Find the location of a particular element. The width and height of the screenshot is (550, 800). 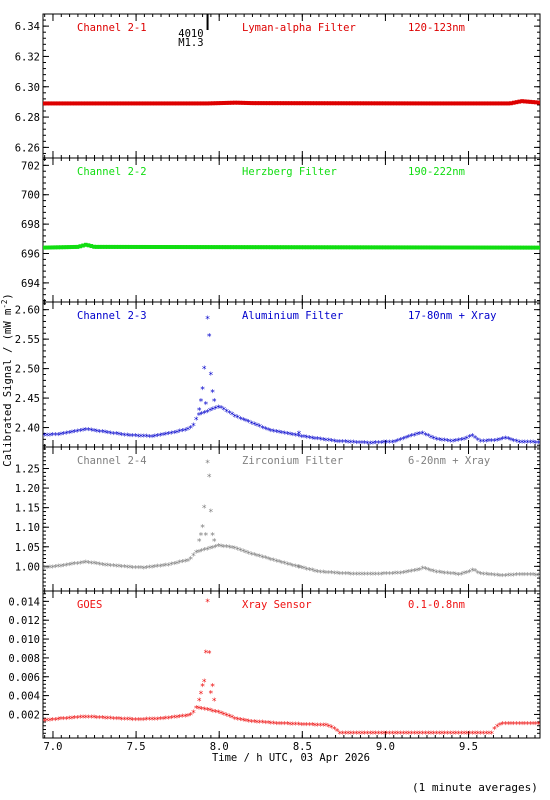

y-tick-label: 0.010 is located at coordinates (24, 640).